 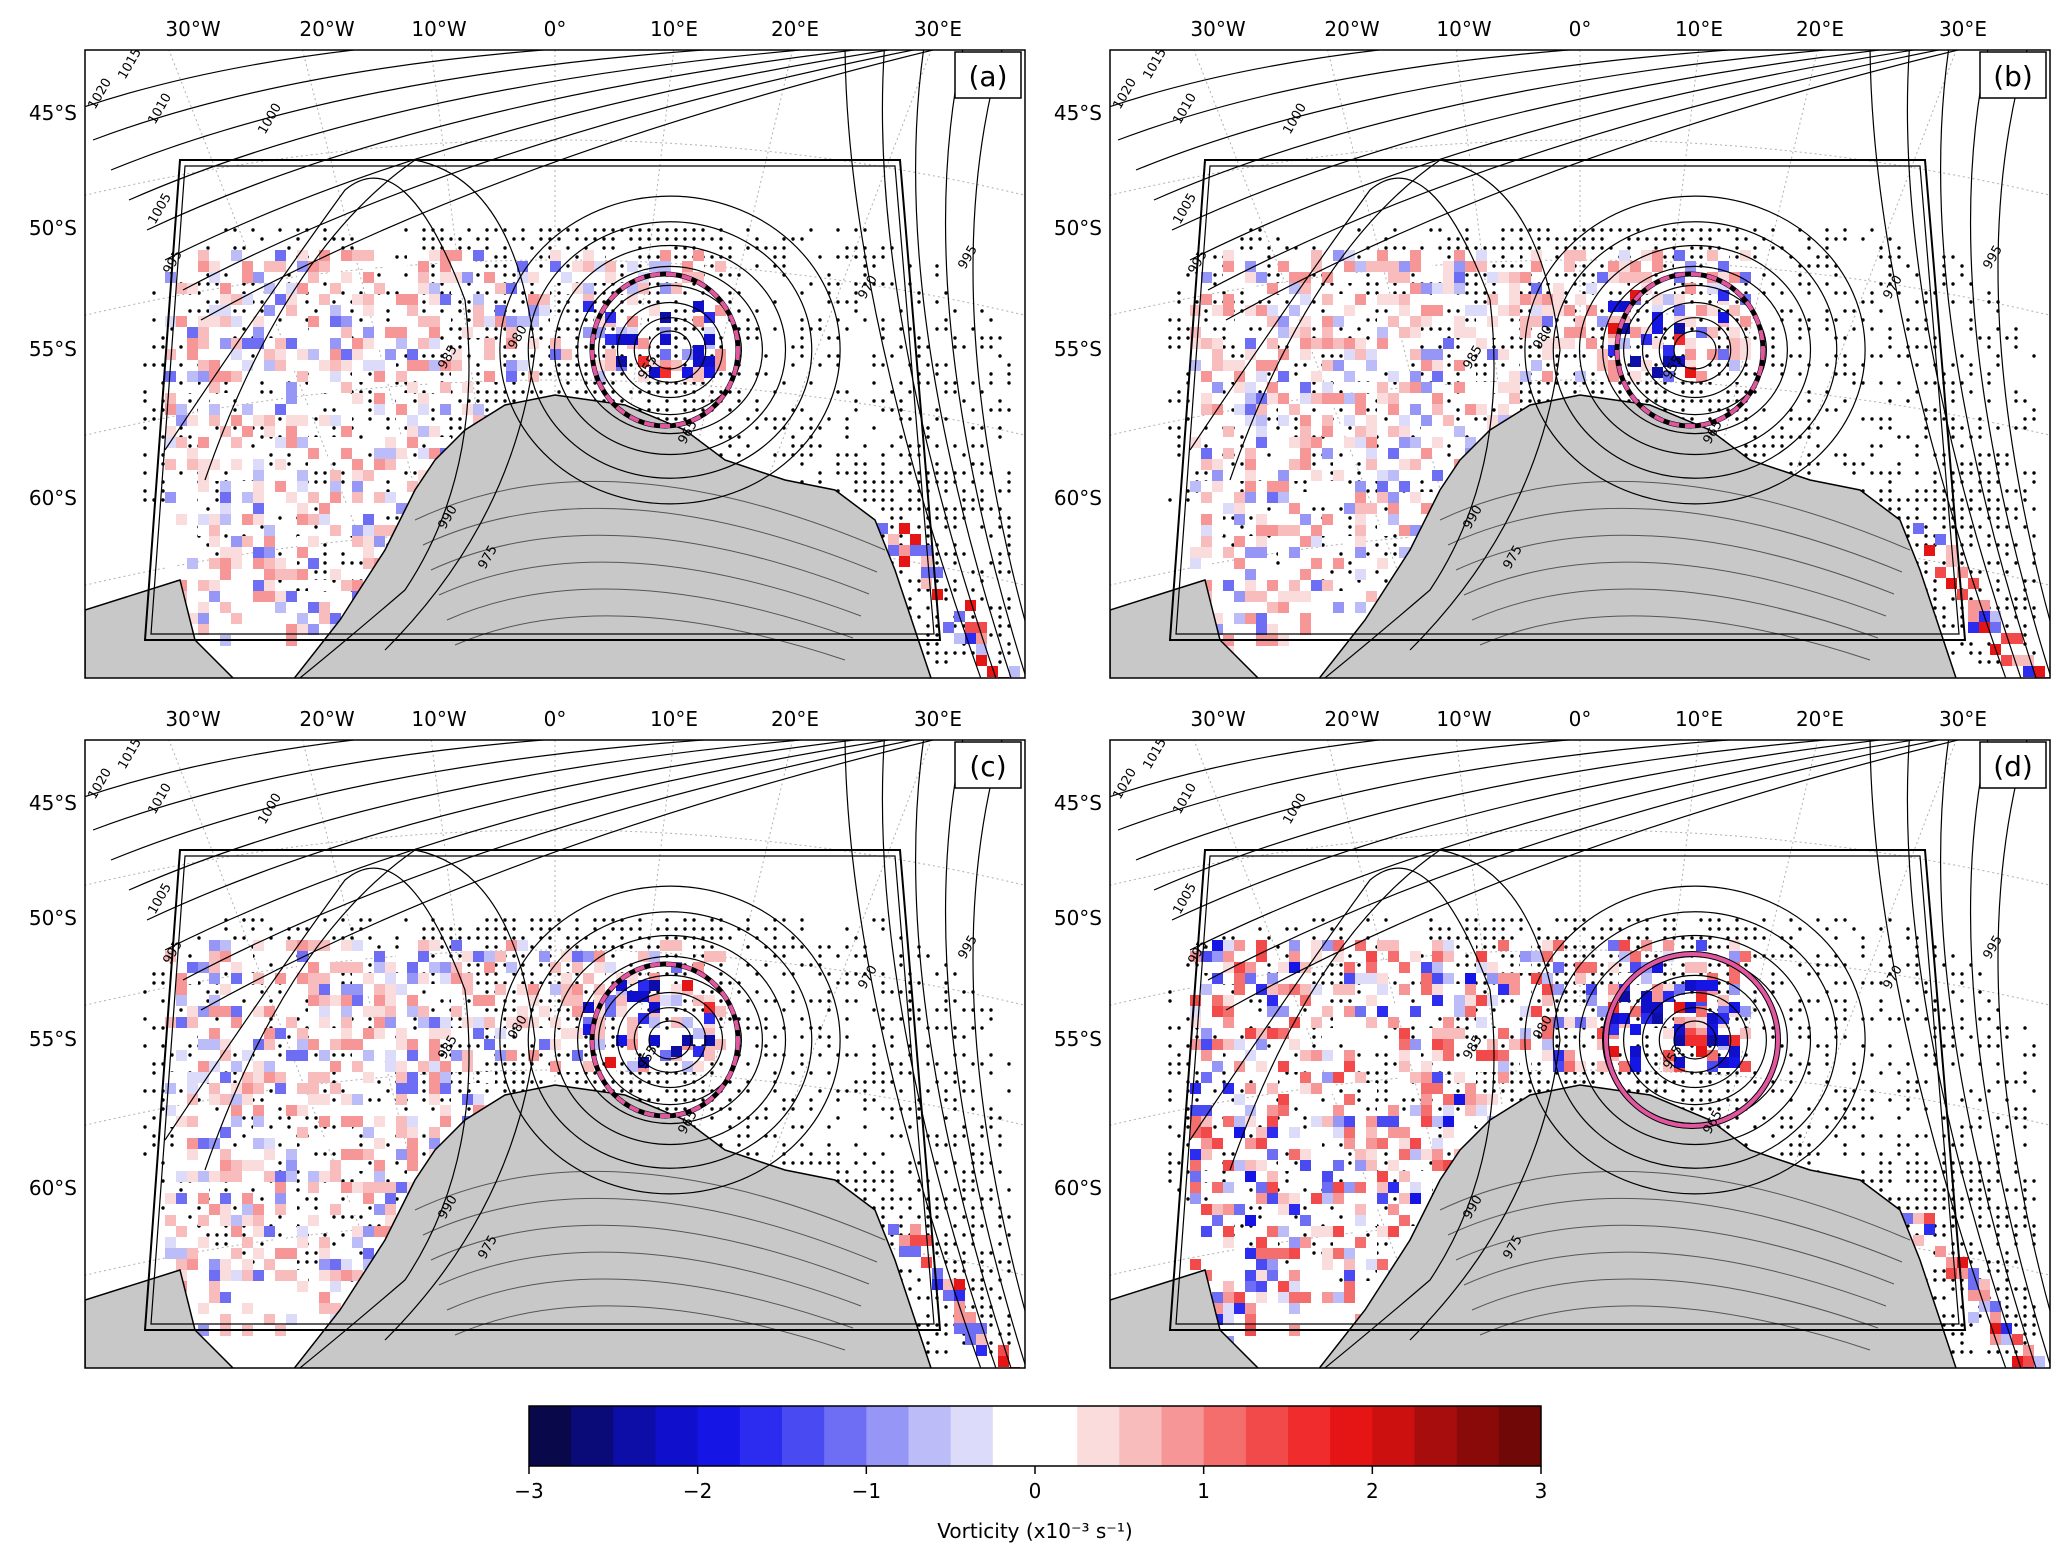 I want to click on colorbar-tick-label: −3, so click(x=528, y=1491).